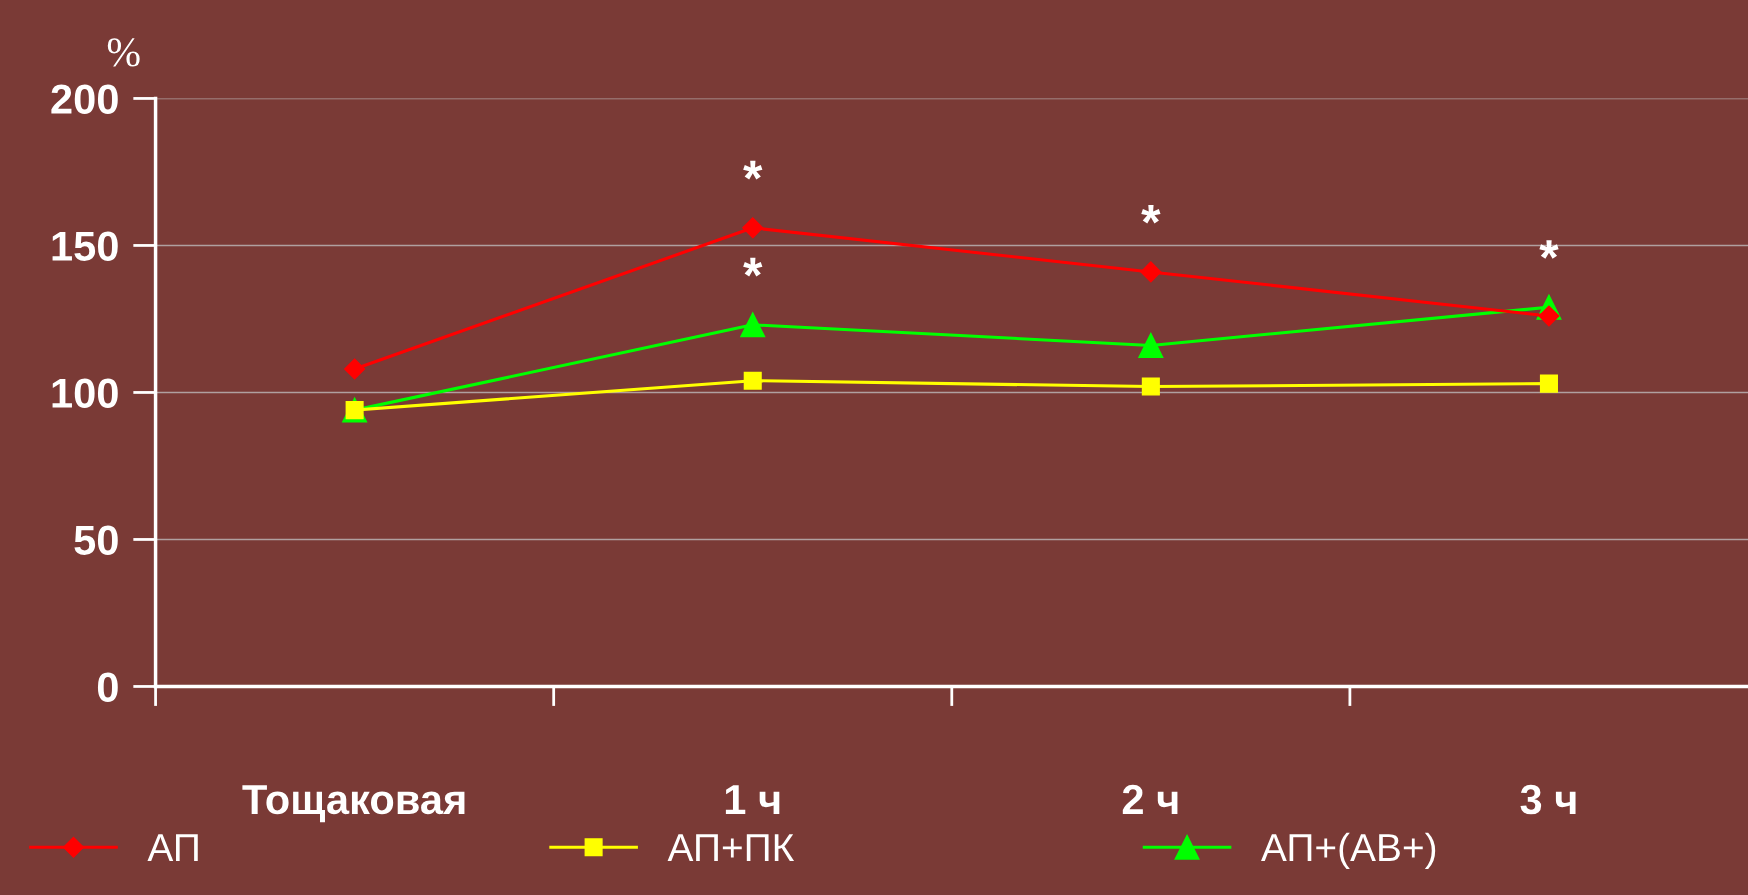 The image size is (1748, 895). I want to click on x-tick-label: 3 ч, so click(1548, 799).